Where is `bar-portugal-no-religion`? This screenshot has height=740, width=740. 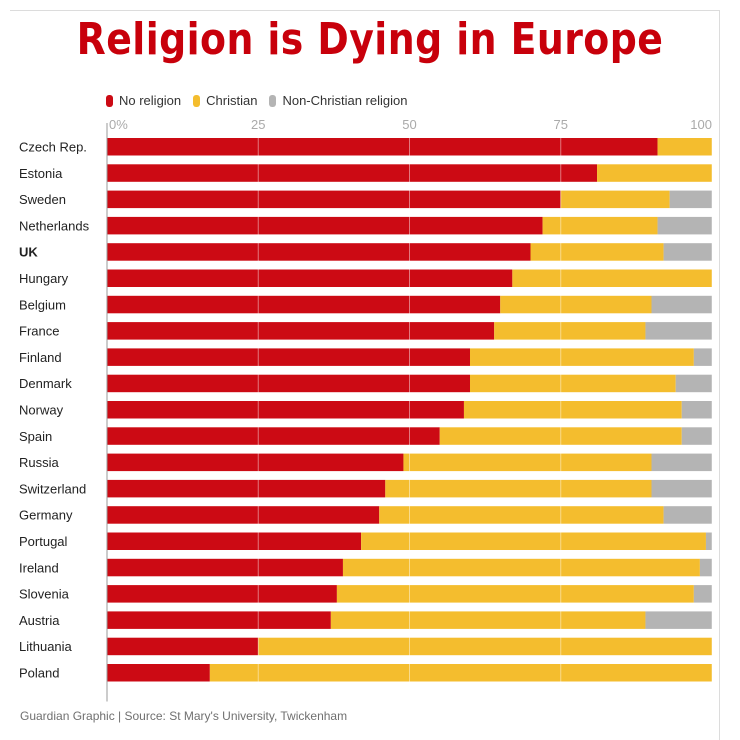 bar-portugal-no-religion is located at coordinates (234, 541).